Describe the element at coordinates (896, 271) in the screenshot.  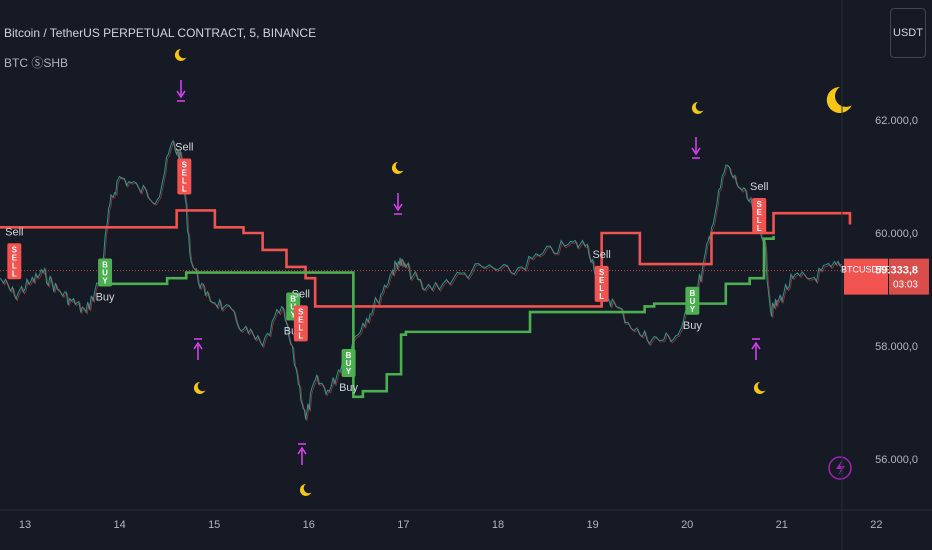
I see `price-tag-value: 59.333,8` at that location.